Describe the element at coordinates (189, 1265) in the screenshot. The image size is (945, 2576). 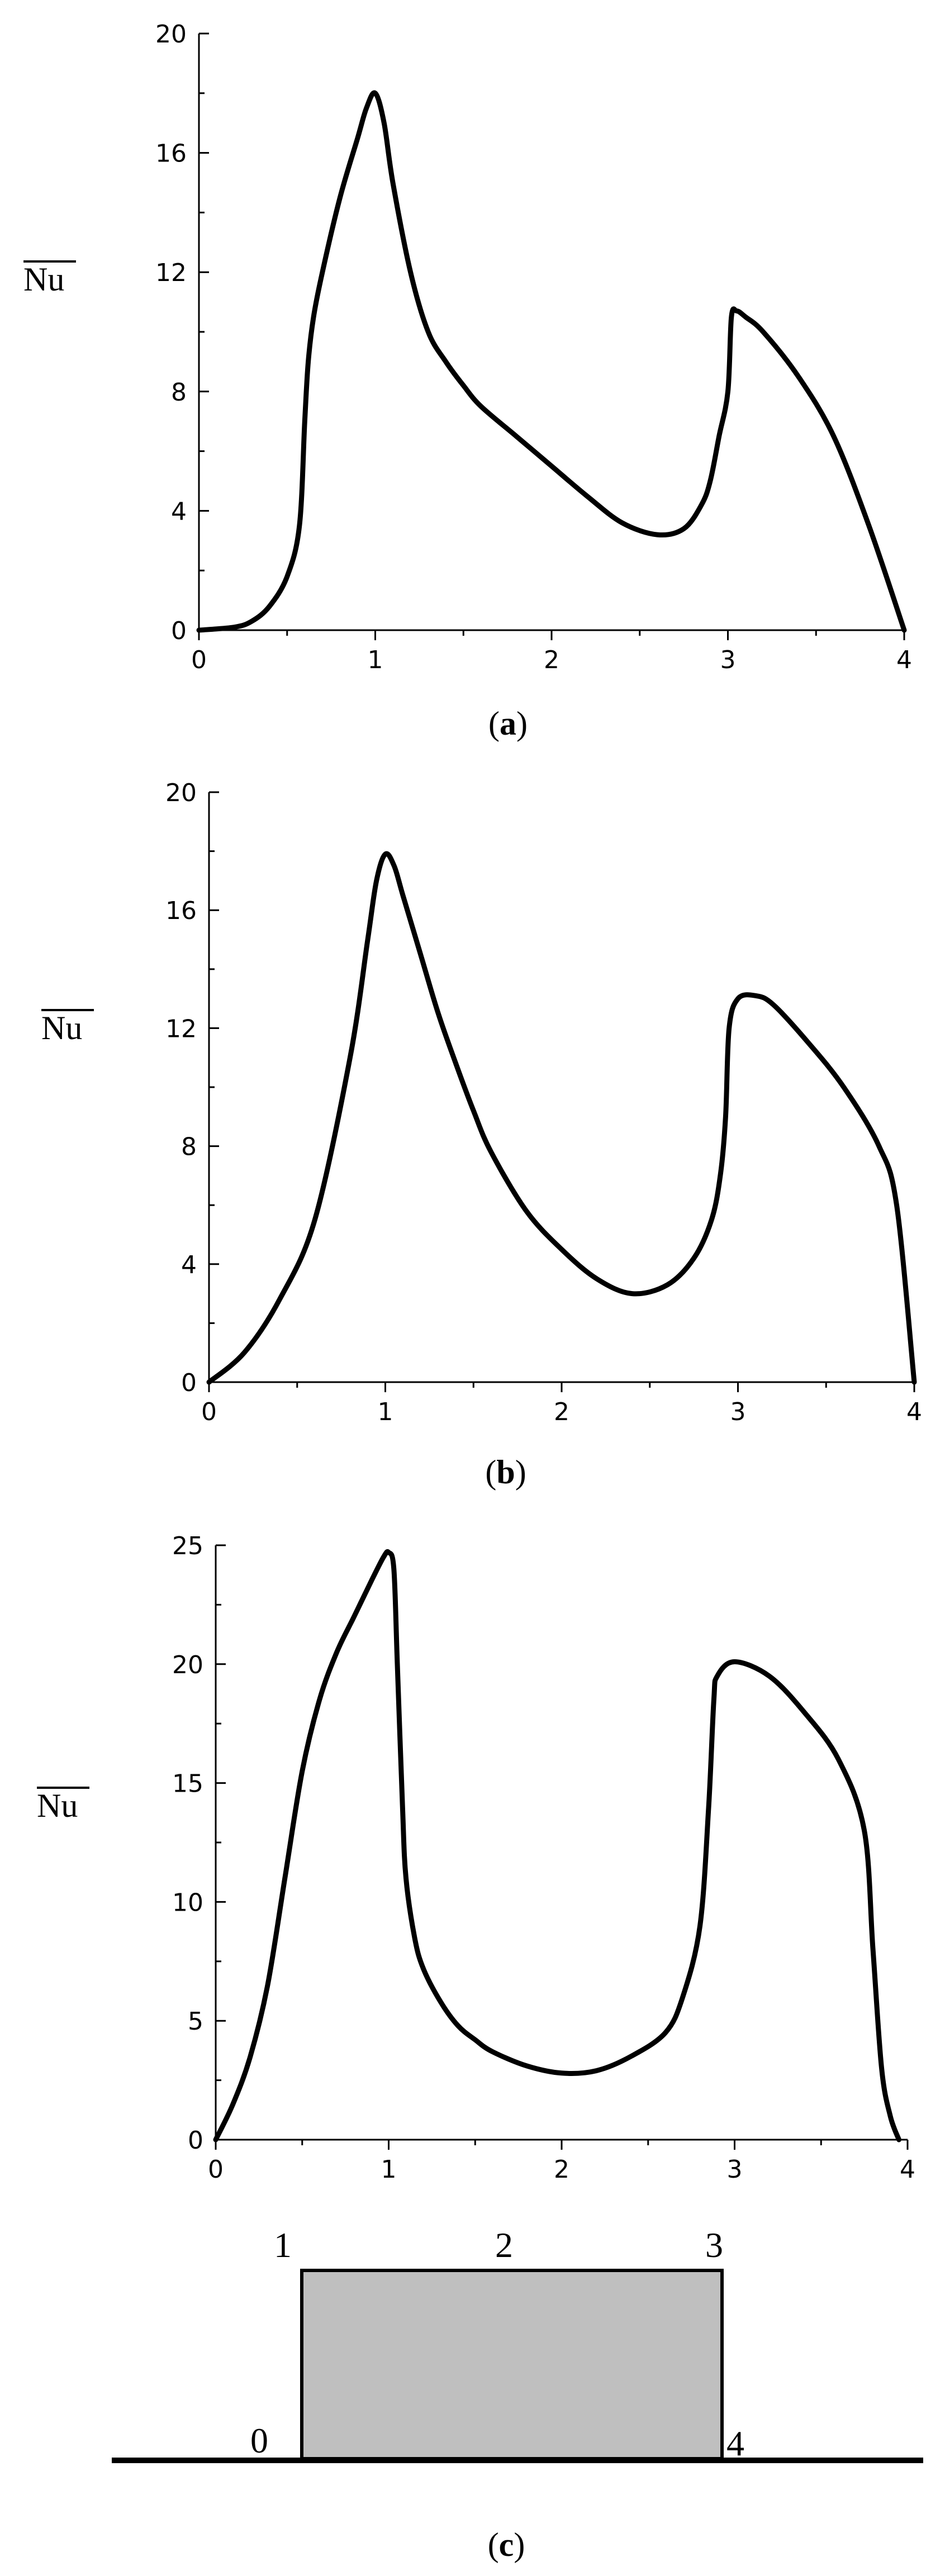
I see `chart-b-y-tick-label: 4` at that location.